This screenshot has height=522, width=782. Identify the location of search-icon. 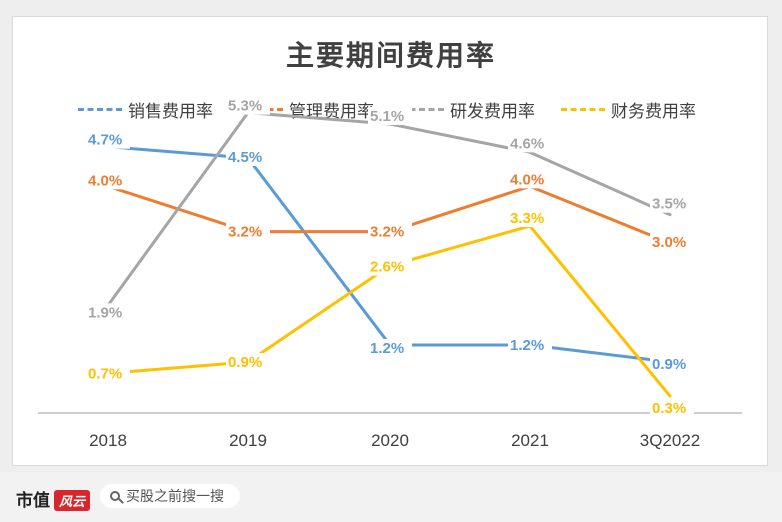
(115, 496).